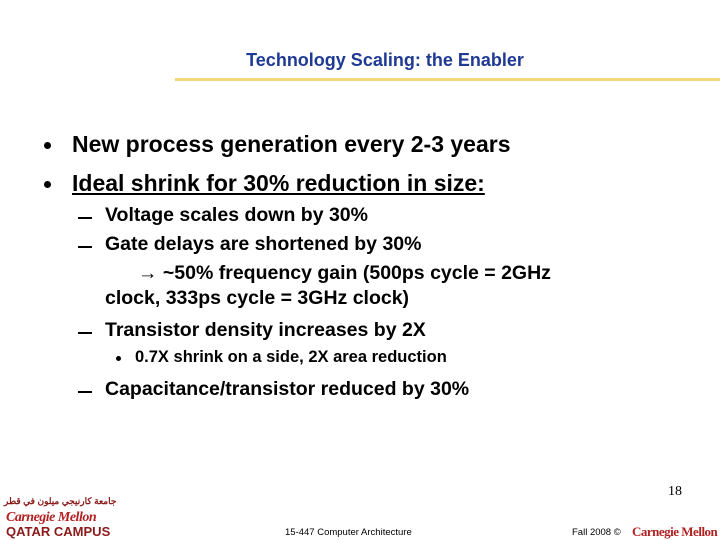 Image resolution: width=720 pixels, height=540 pixels. I want to click on campus-logo-name: Carnegie Mellon, so click(51, 517).